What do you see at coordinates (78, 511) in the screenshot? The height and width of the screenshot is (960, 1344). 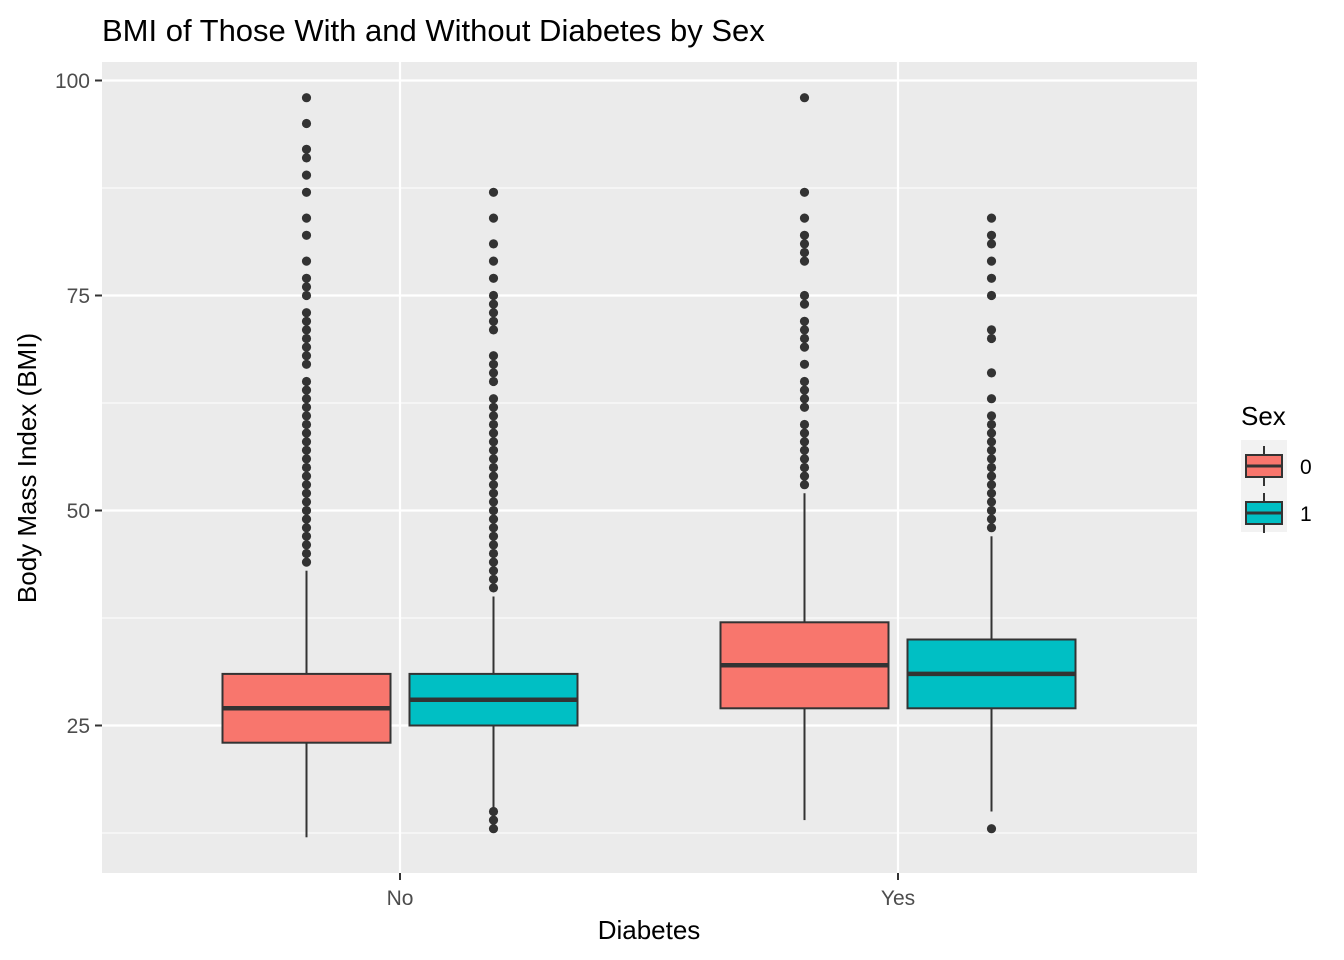 I see `y-tick-label: 50` at bounding box center [78, 511].